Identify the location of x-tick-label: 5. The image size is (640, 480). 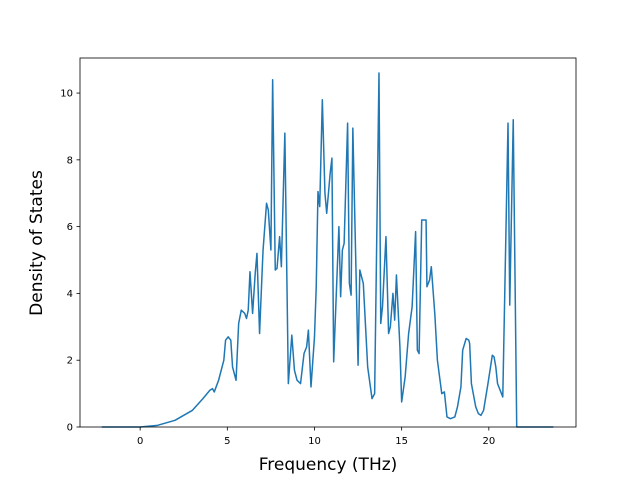
(227, 441).